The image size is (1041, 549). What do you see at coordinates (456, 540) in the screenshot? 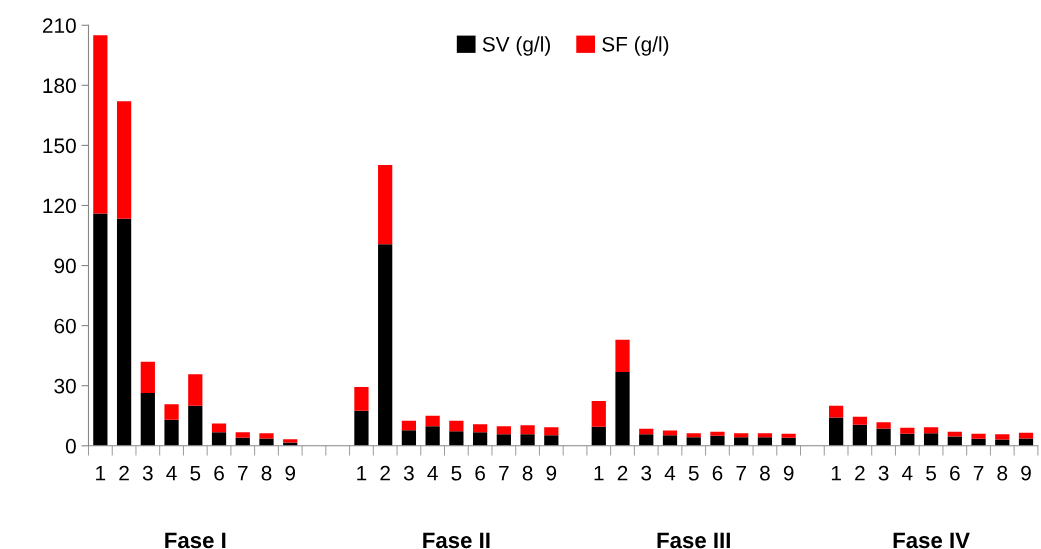
I see `text: Fase II` at bounding box center [456, 540].